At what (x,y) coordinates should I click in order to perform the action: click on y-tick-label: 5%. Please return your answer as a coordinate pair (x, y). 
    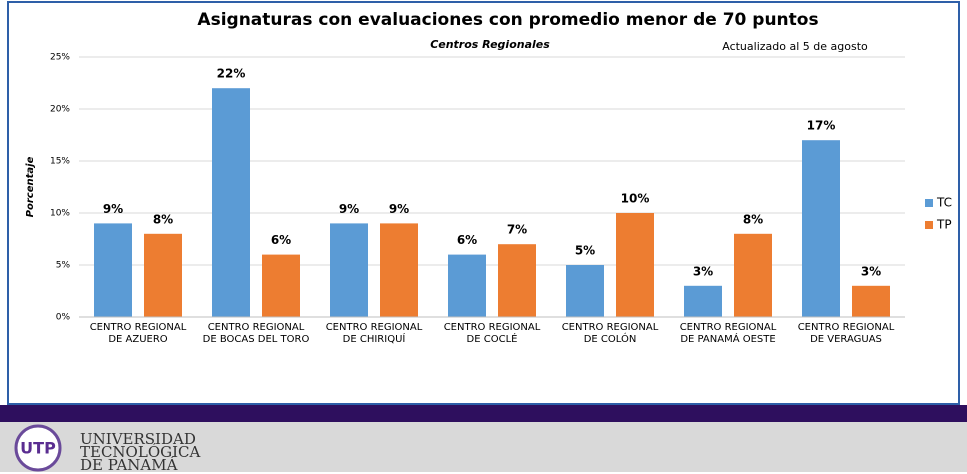
    Looking at the image, I should click on (63, 266).